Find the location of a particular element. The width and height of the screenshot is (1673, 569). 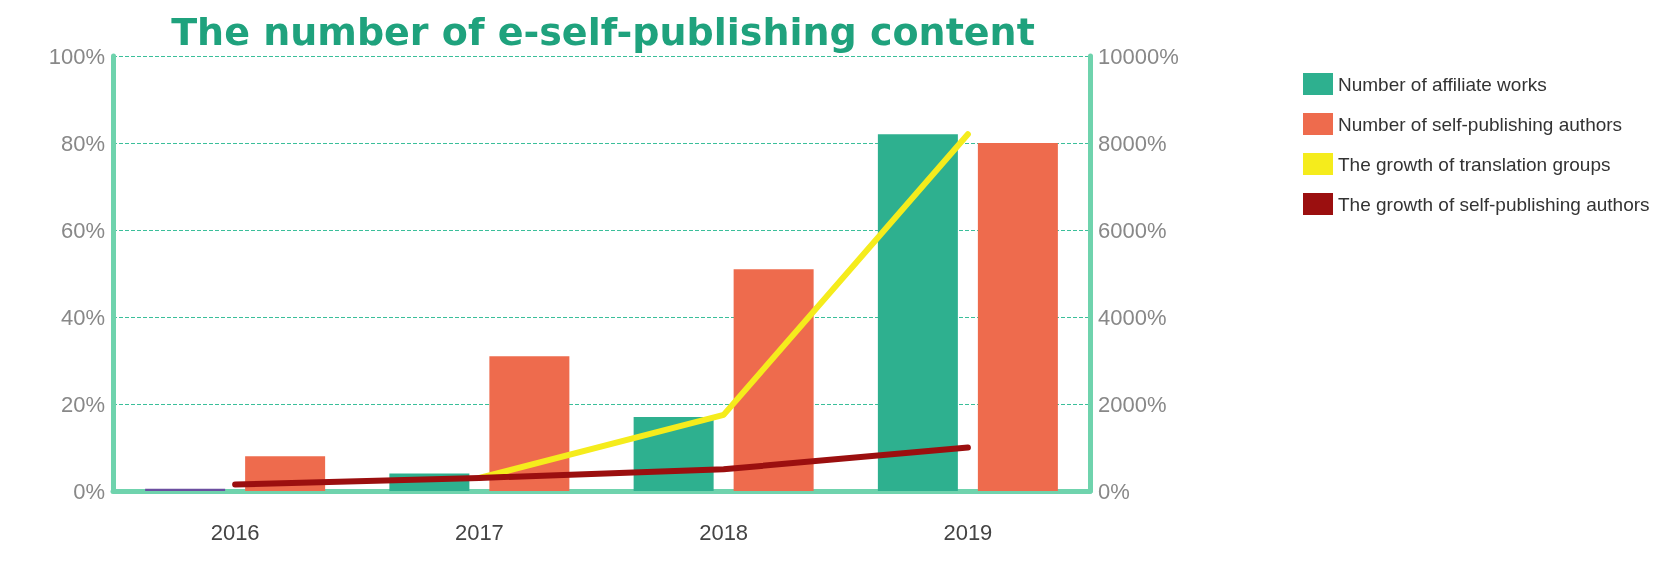

chart-title: The number of e-self-publishing content is located at coordinates (603, 32).